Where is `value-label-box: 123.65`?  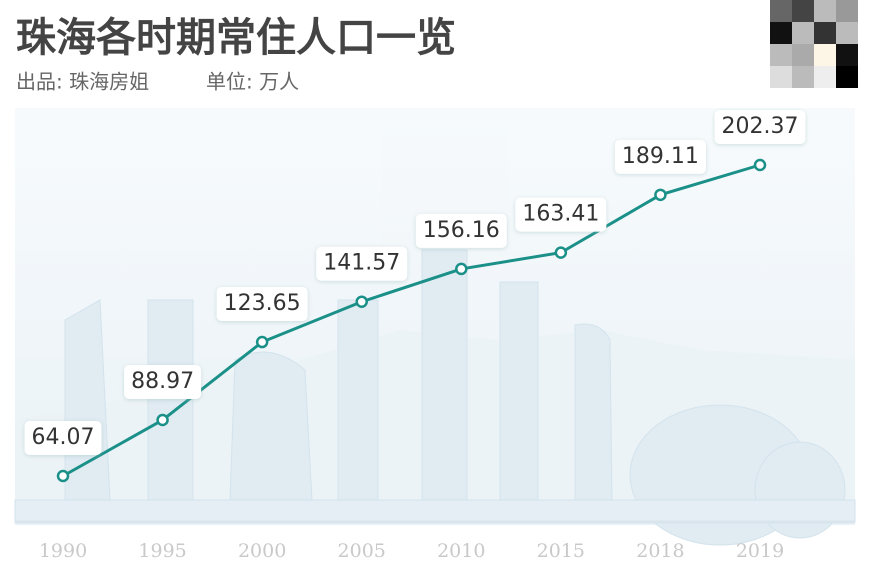
value-label-box: 123.65 is located at coordinates (262, 304).